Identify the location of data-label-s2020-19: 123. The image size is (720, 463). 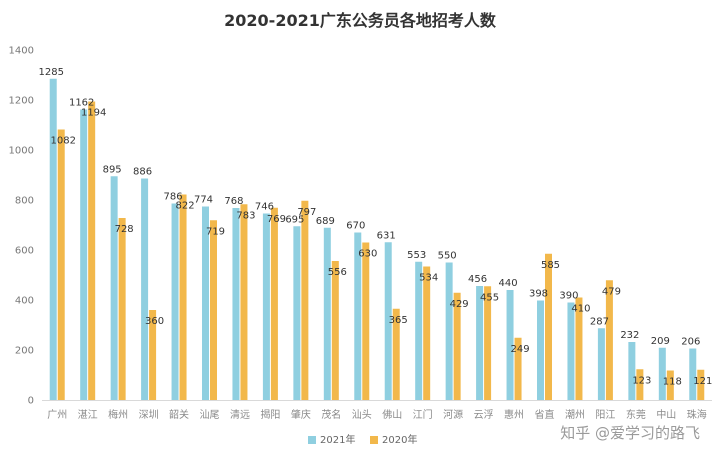
(641, 380).